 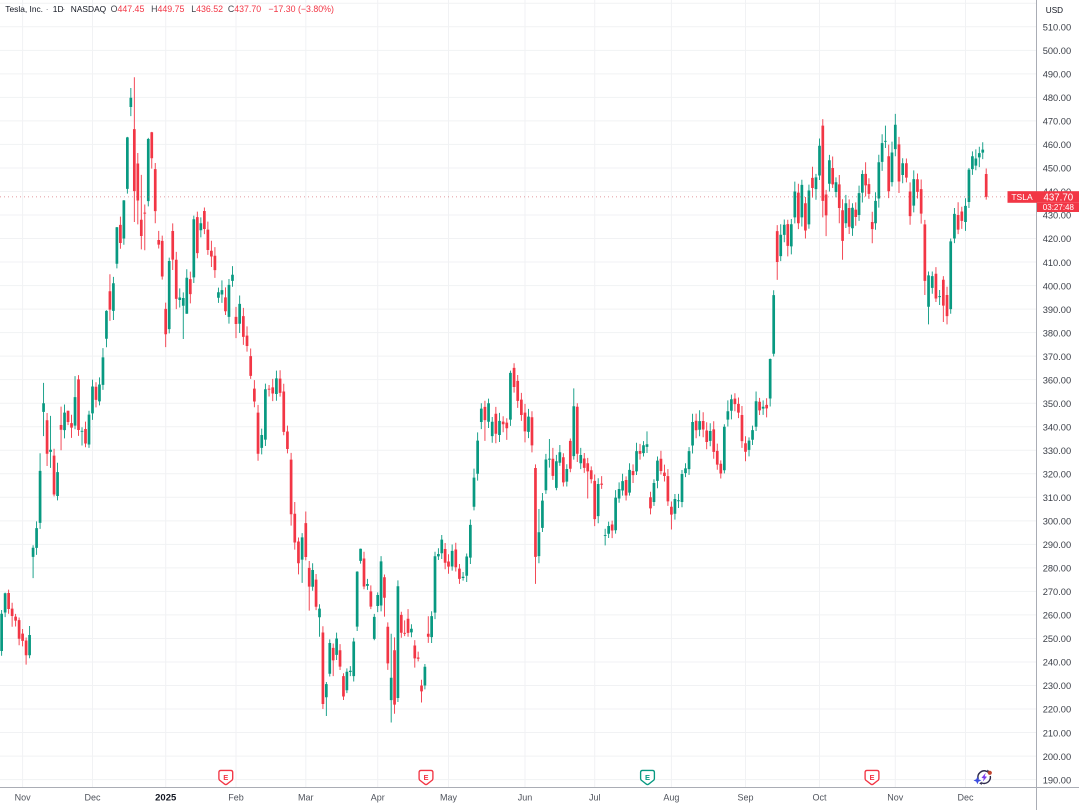 I want to click on svg-text: 2025, so click(x=166, y=797).